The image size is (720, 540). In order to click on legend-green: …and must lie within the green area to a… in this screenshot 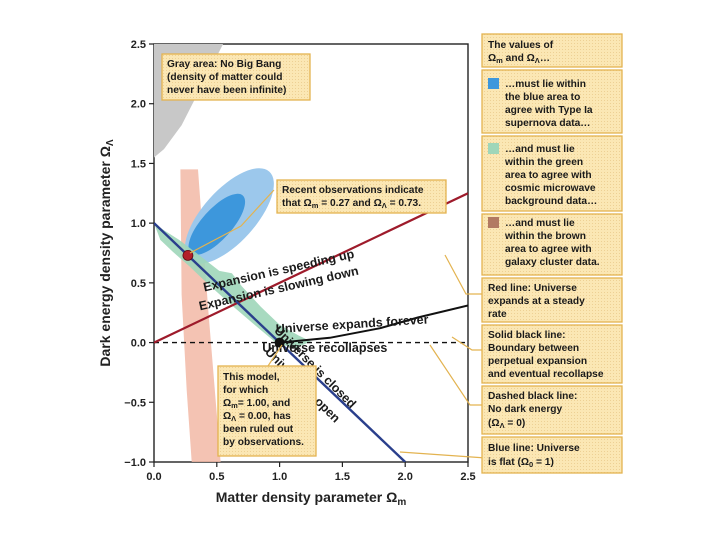, I will do `click(552, 173)`.